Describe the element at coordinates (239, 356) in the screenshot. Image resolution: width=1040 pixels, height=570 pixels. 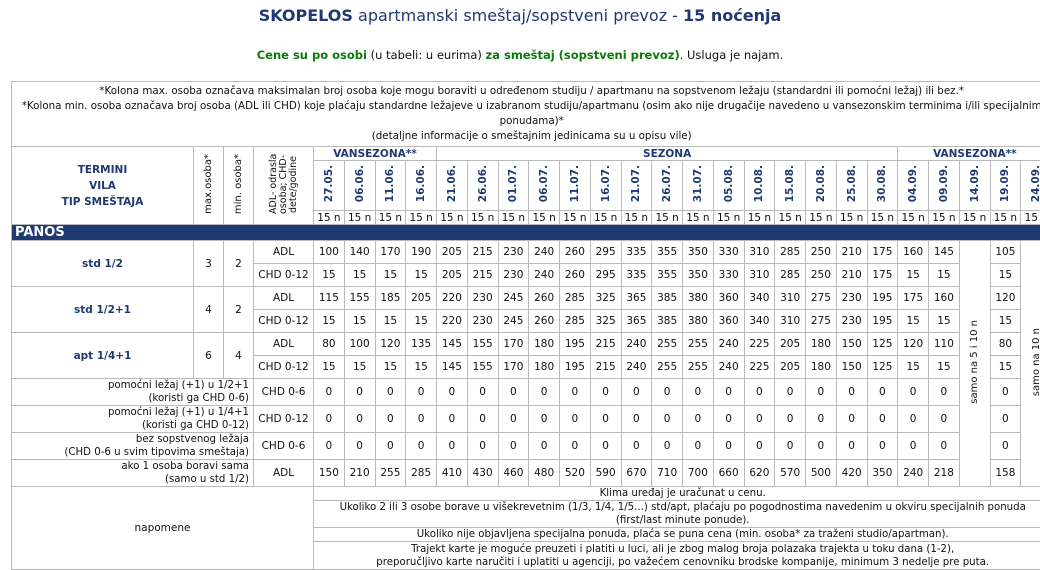
I see `min-persons: 4` at that location.